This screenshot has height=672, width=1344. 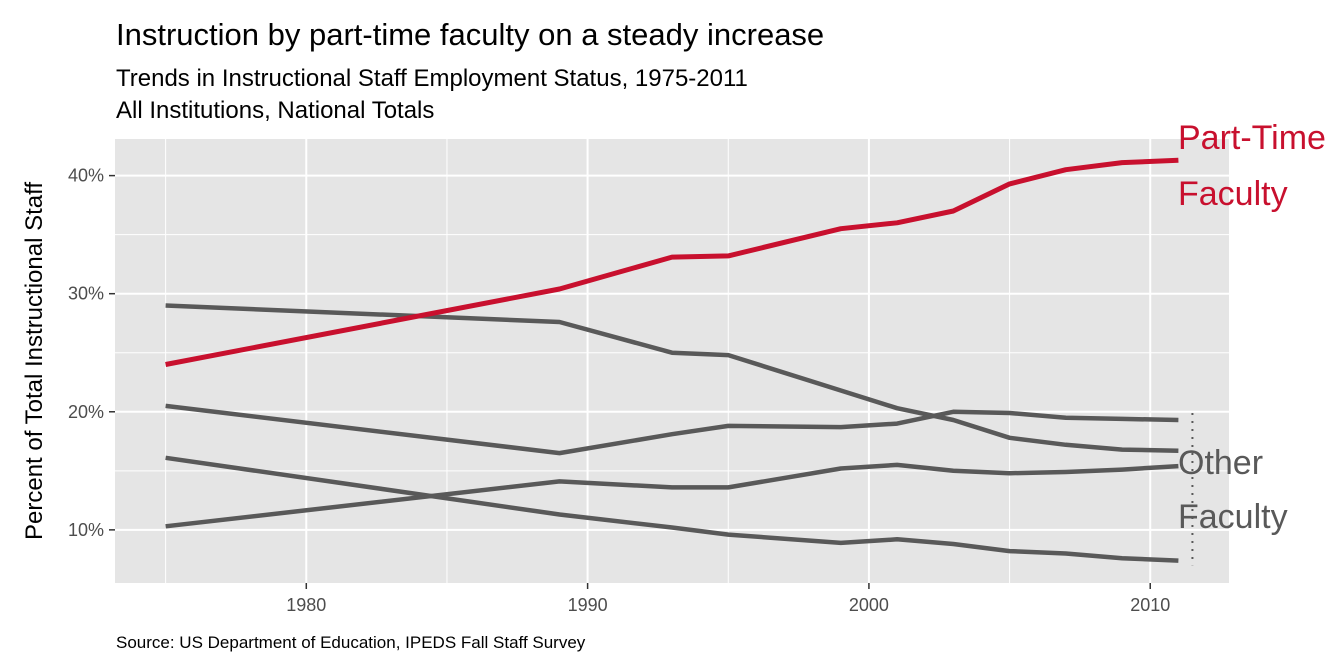 I want to click on x-tick-label: 2000, so click(x=869, y=605).